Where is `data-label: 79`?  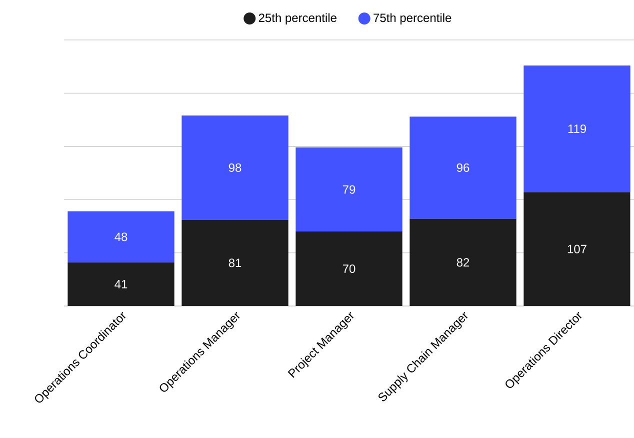
data-label: 79 is located at coordinates (349, 189).